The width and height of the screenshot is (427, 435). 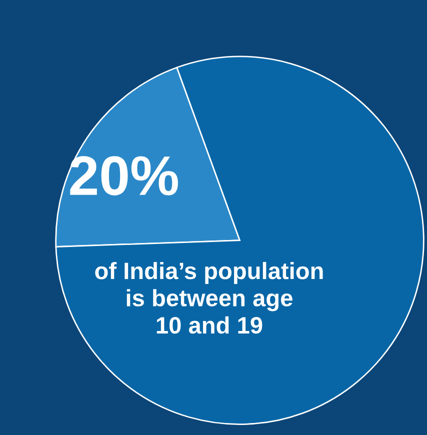 What do you see at coordinates (124, 176) in the screenshot?
I see `data-label: 20%` at bounding box center [124, 176].